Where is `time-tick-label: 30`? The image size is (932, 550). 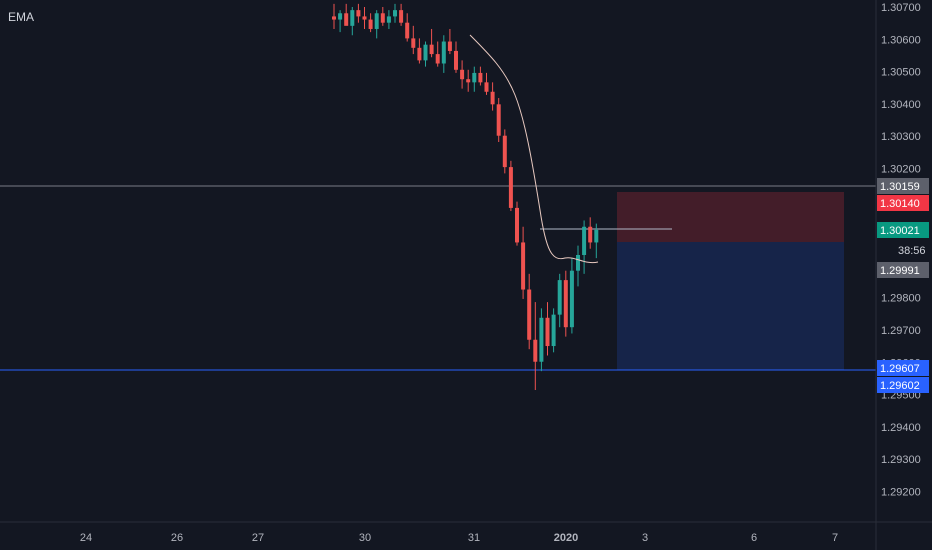 time-tick-label: 30 is located at coordinates (365, 538).